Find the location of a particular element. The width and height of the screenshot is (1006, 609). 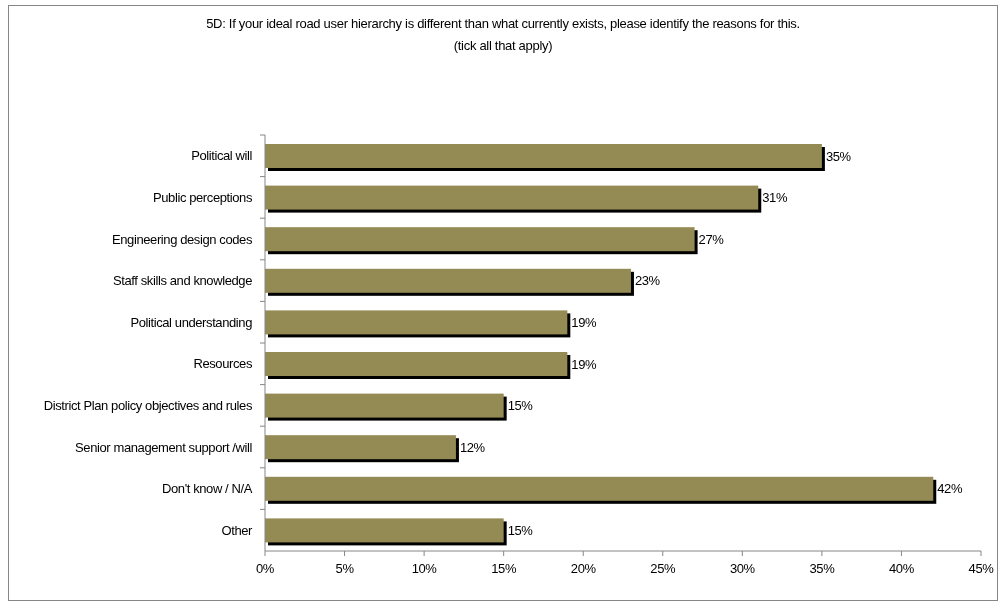

x-tick-label: 40% is located at coordinates (902, 569).